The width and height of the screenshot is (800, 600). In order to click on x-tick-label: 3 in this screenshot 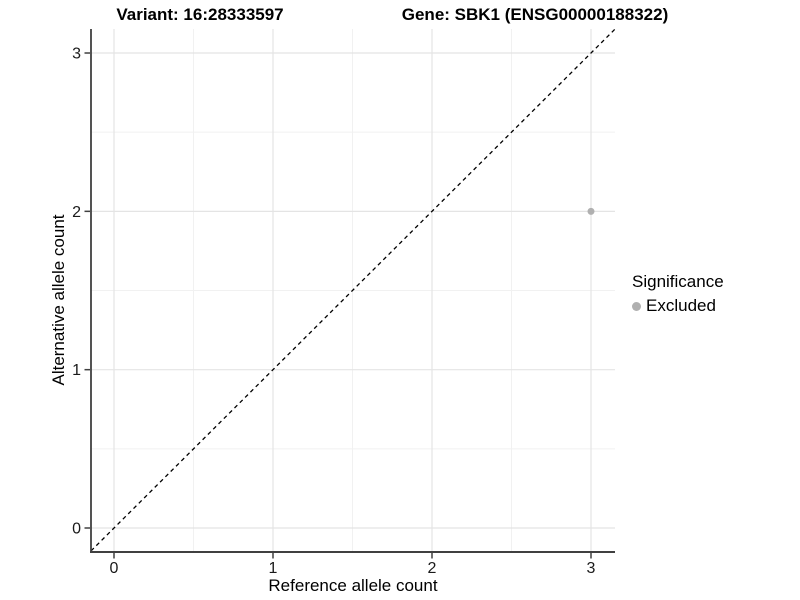, I will do `click(591, 568)`.